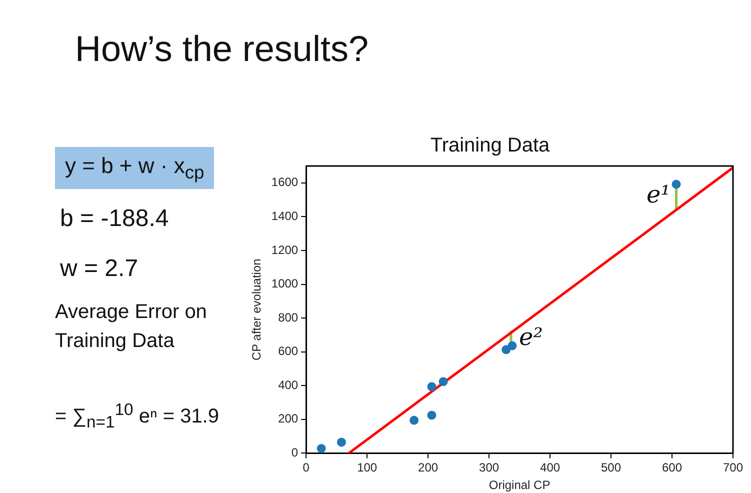  I want to click on x-tick-label: 0, so click(306, 467).